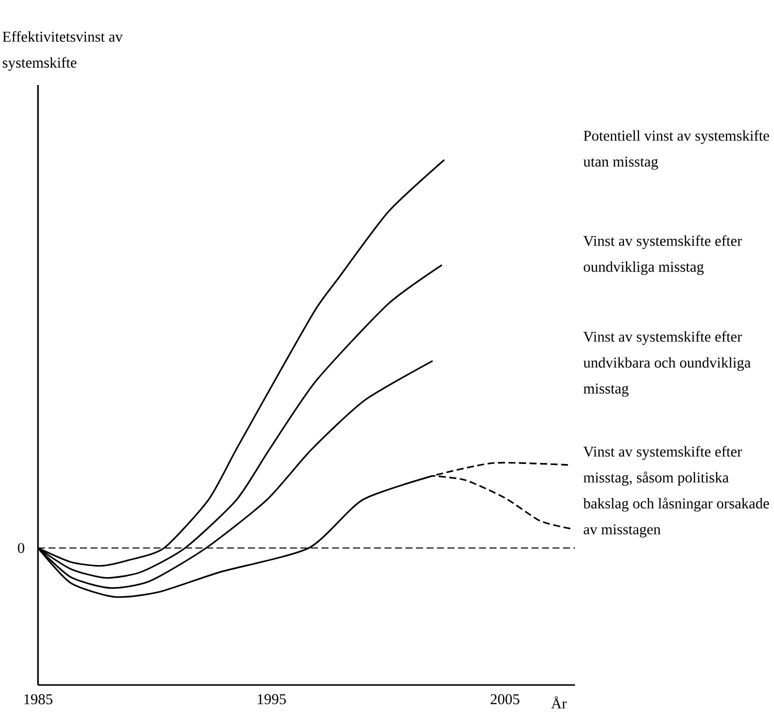 The height and width of the screenshot is (723, 774). I want to click on text: Potentiell vinst av systemskifte utan misstag, so click(676, 150).